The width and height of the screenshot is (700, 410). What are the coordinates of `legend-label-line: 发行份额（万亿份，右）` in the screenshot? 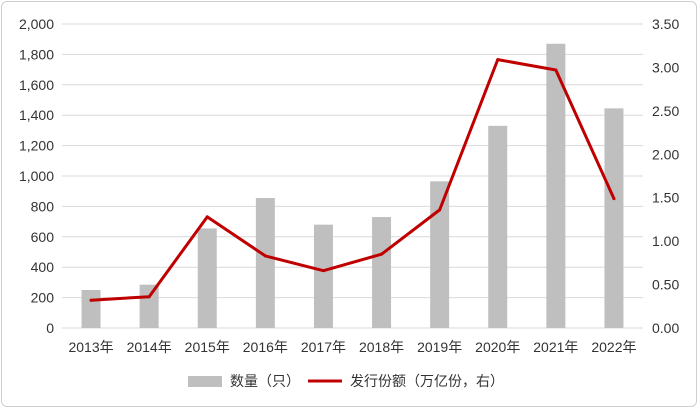 It's located at (427, 382).